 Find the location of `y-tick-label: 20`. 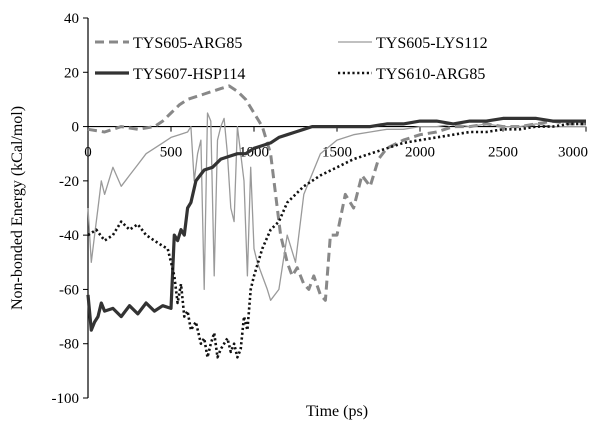

y-tick-label: 20 is located at coordinates (71, 73).